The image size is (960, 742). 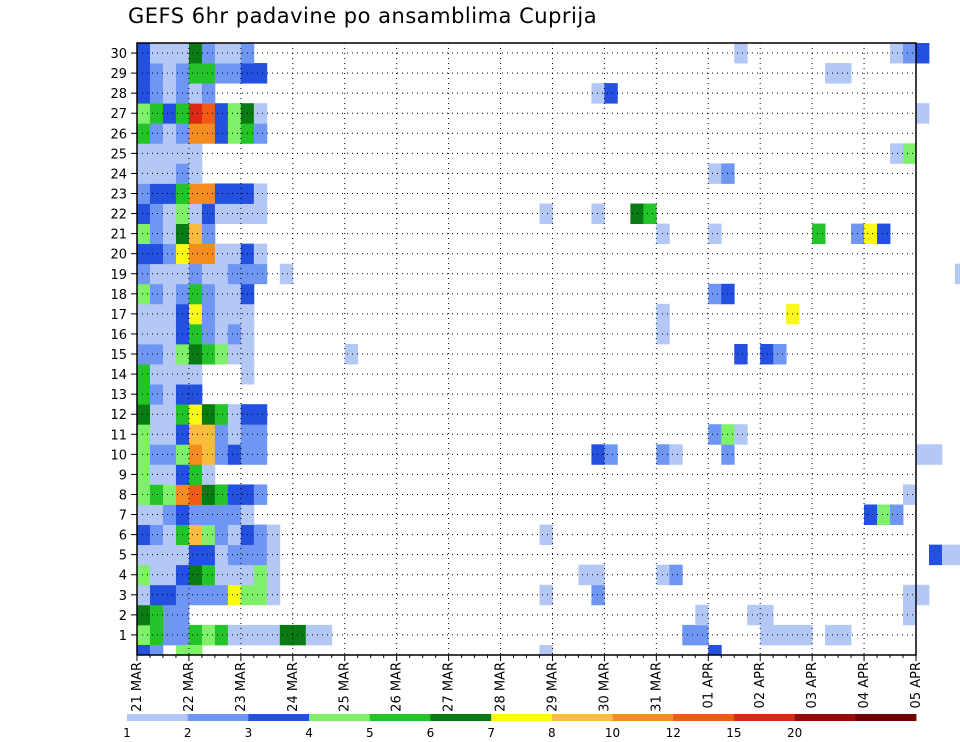 I want to click on colorbar-label: 1, so click(x=127, y=733).